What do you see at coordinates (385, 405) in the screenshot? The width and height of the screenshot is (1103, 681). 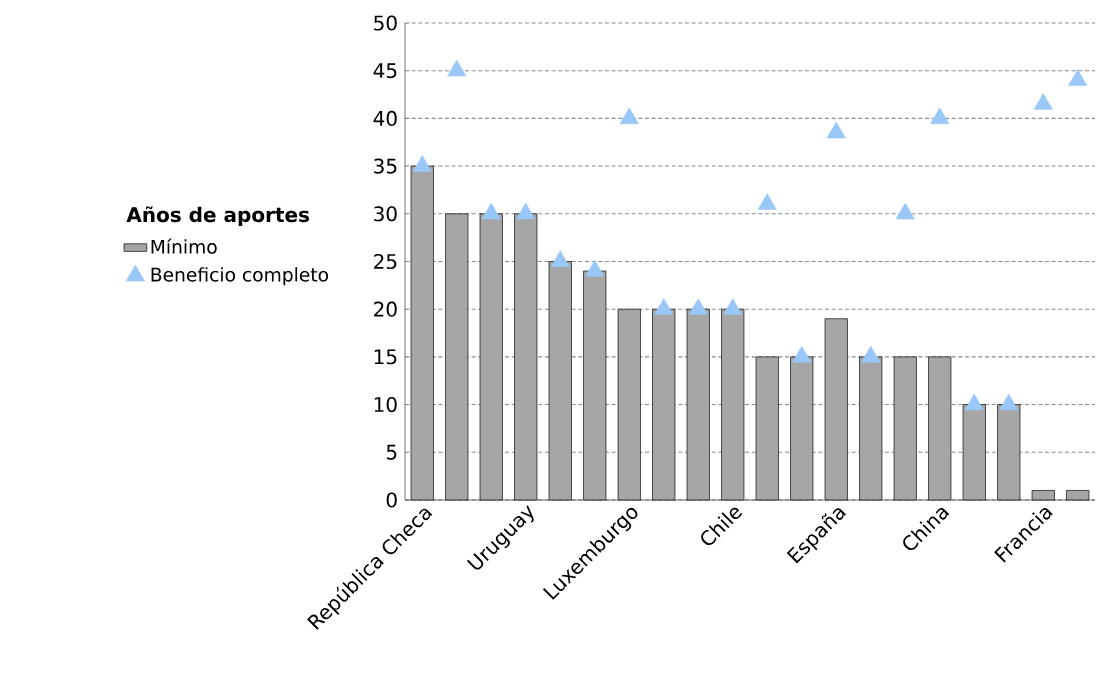 I see `y-tick-label: 10` at bounding box center [385, 405].